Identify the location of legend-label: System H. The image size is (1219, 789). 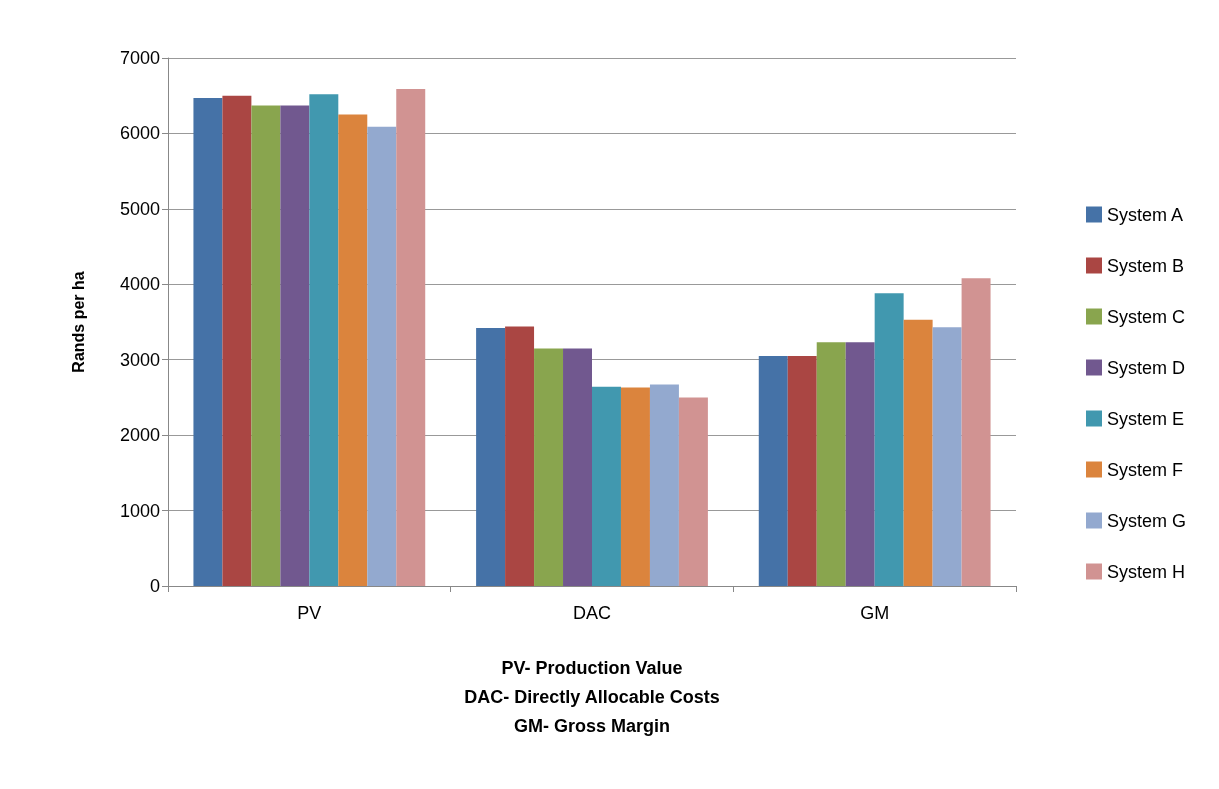
(1145, 571).